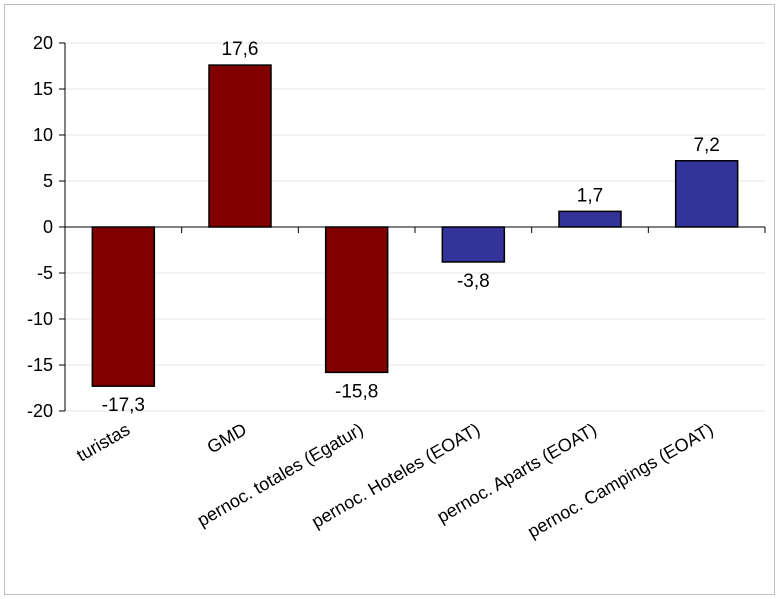  Describe the element at coordinates (473, 281) in the screenshot. I see `data-label: -3,8` at that location.